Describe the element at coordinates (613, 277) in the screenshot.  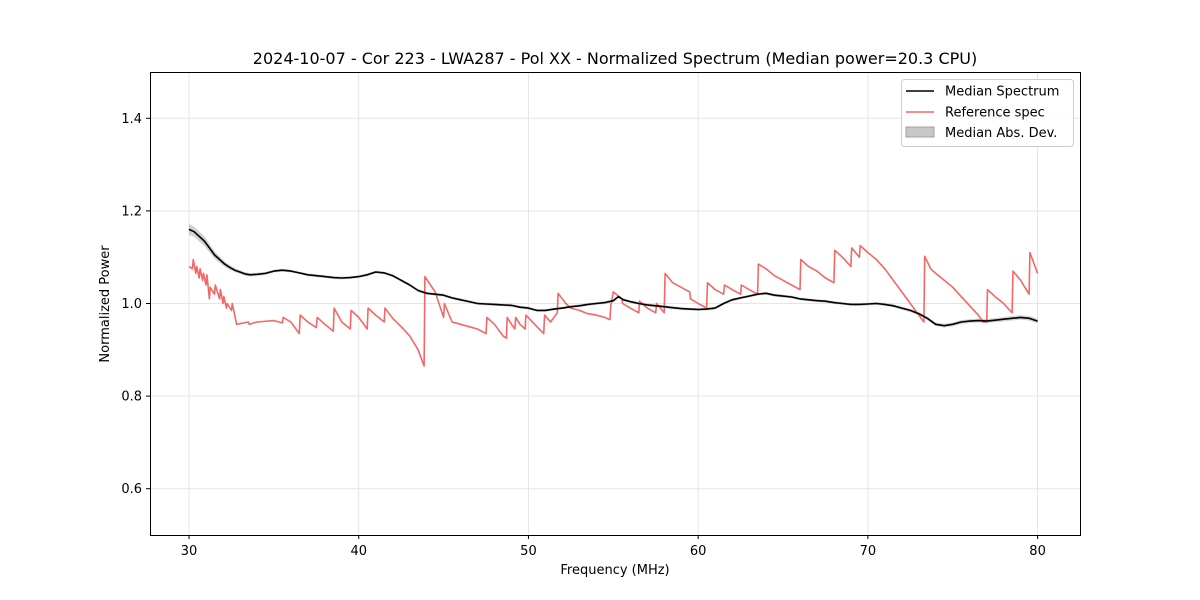
I see `median-spectrum-line` at that location.